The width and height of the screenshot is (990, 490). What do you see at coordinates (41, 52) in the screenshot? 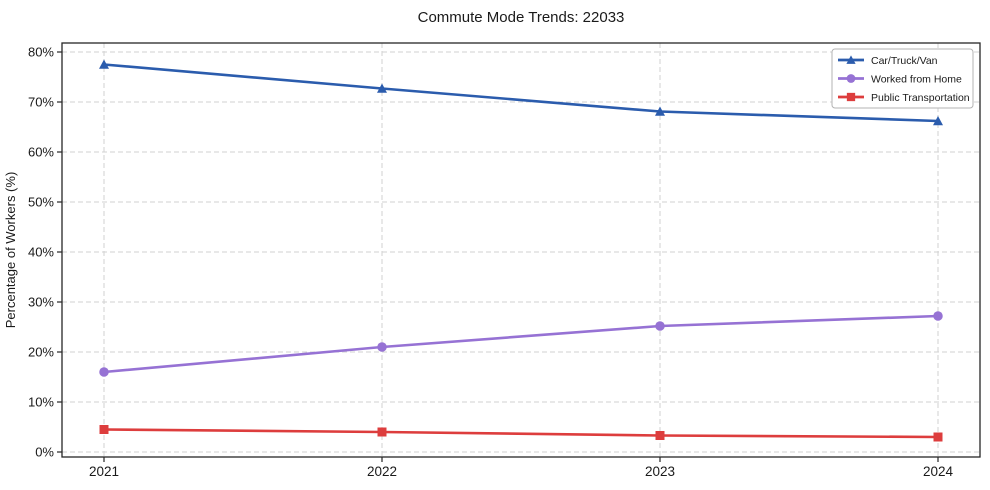
I see `y-tick-label: 80%` at bounding box center [41, 52].